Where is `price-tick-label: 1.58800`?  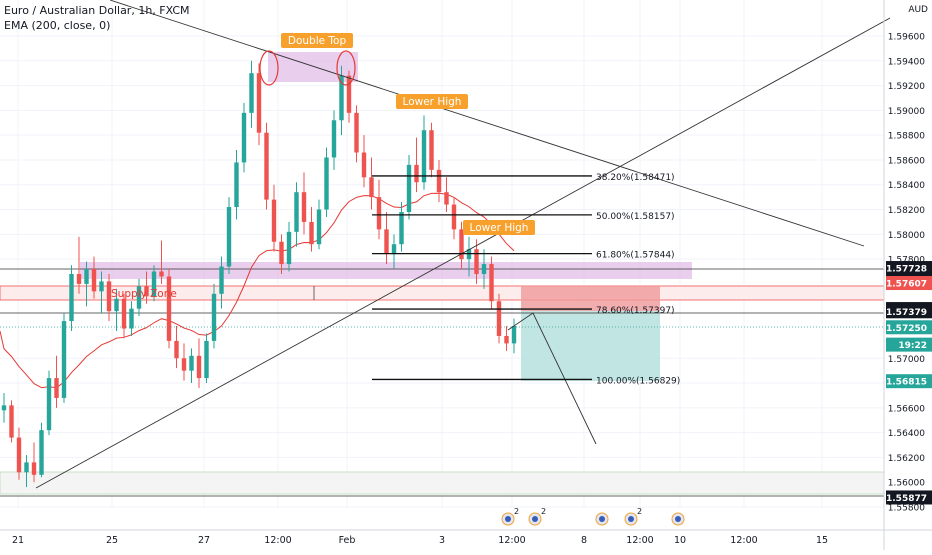
price-tick-label: 1.58800 is located at coordinates (906, 137).